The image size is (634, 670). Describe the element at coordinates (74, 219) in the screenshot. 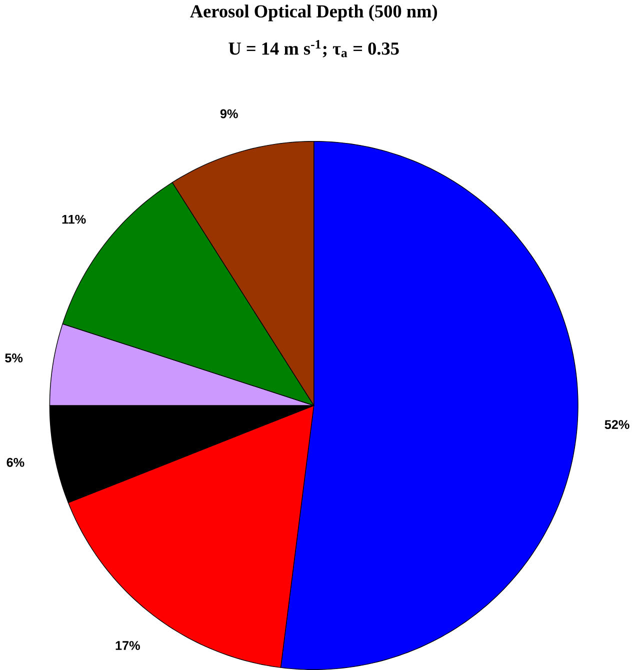

I see `data-label: 11%` at that location.